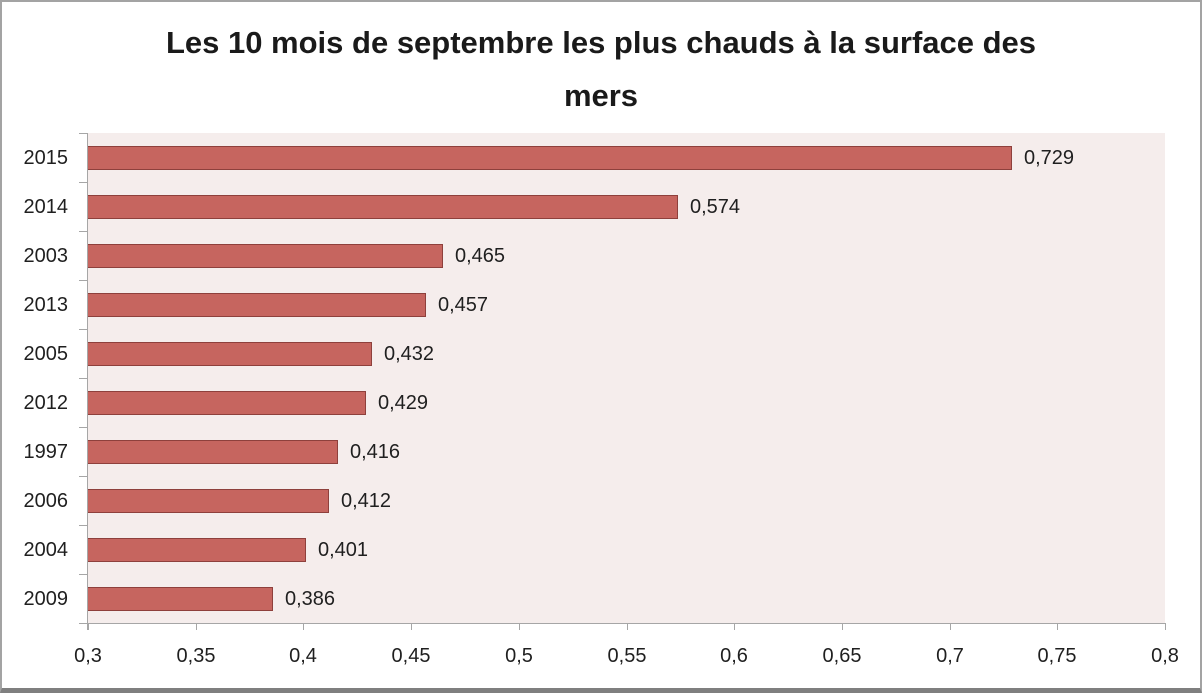  Describe the element at coordinates (180, 599) in the screenshot. I see `bar-2009` at that location.